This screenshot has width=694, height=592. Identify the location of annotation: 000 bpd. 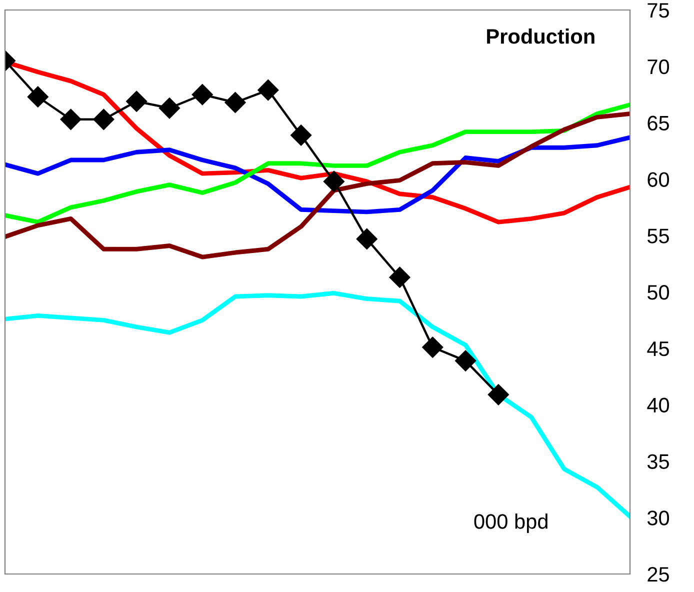
(511, 523).